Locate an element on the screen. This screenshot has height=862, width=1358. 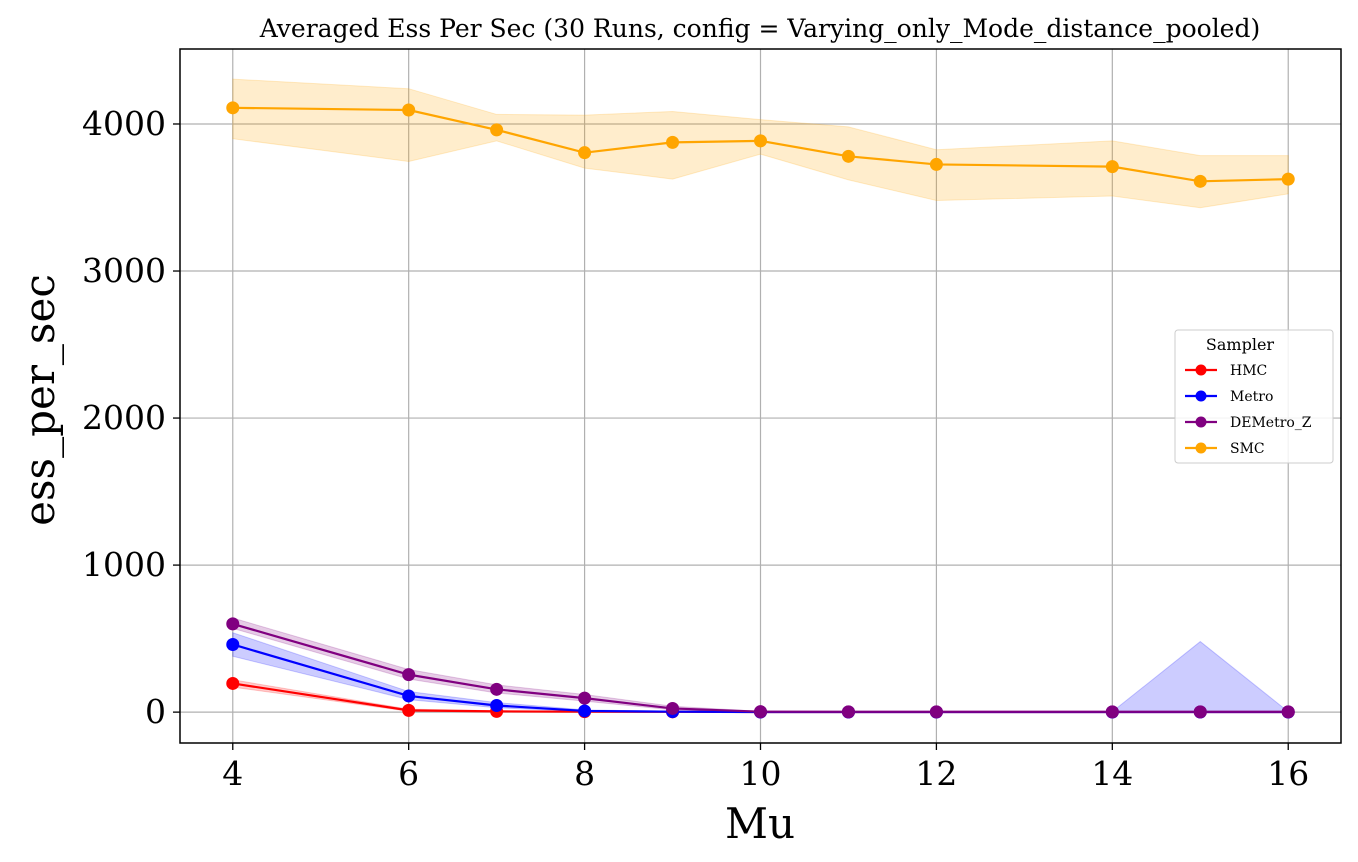
legend-label: SMC is located at coordinates (1247, 449).